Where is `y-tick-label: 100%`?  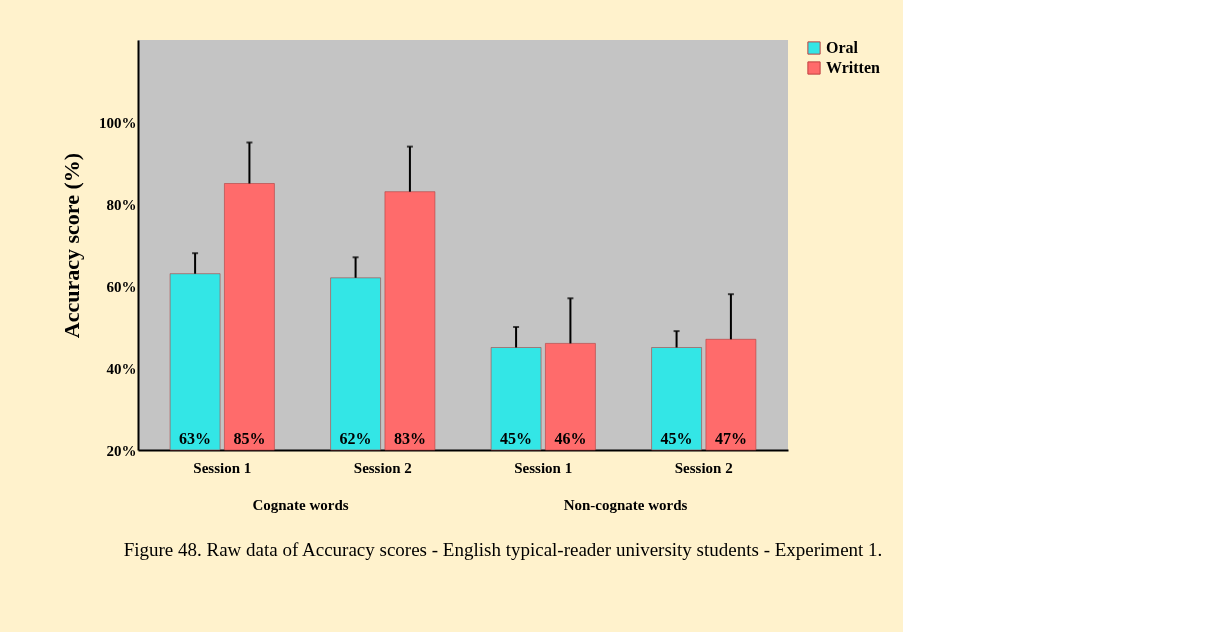
y-tick-label: 100% is located at coordinates (118, 122).